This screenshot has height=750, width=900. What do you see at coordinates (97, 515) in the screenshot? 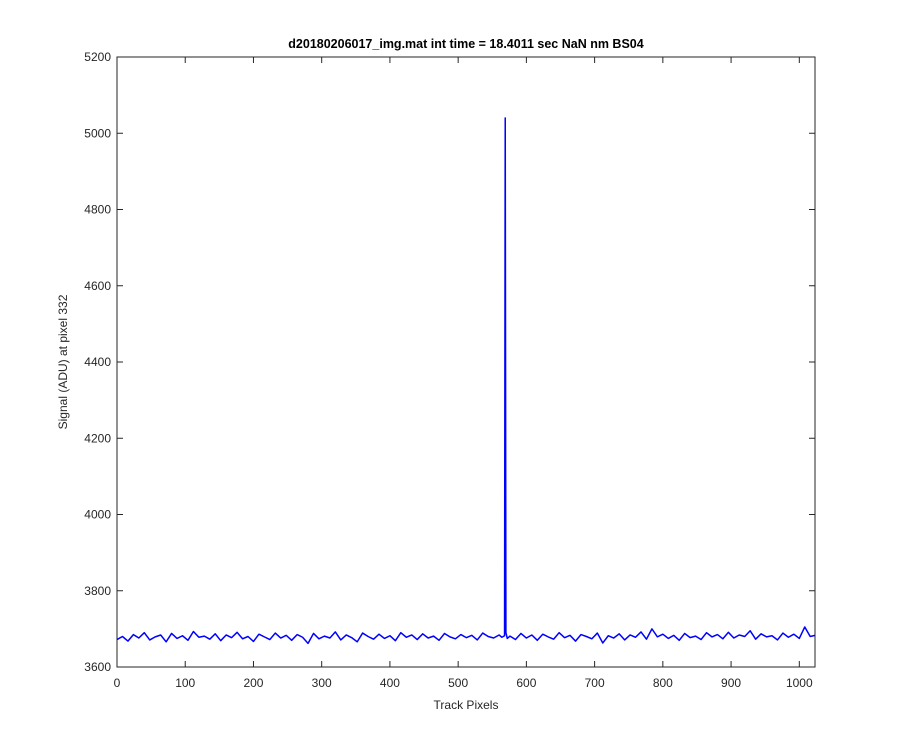
I see `y-tick-label: 4000` at bounding box center [97, 515].